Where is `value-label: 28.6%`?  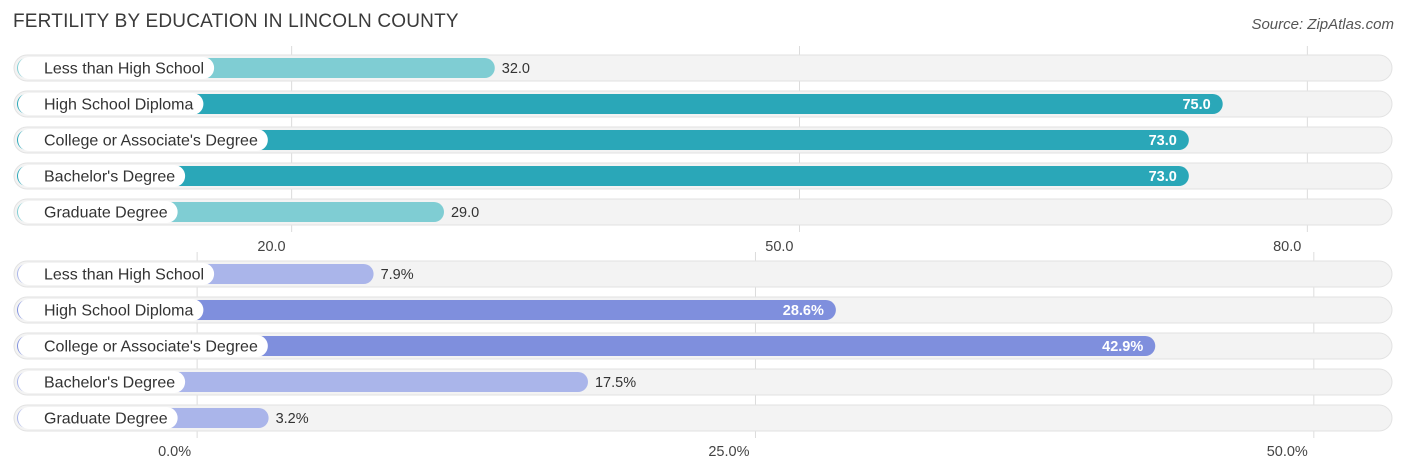
value-label: 28.6% is located at coordinates (803, 311).